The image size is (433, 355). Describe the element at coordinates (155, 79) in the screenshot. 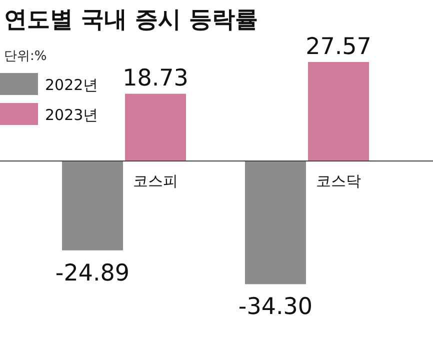

I see `data-label: 18.73` at that location.